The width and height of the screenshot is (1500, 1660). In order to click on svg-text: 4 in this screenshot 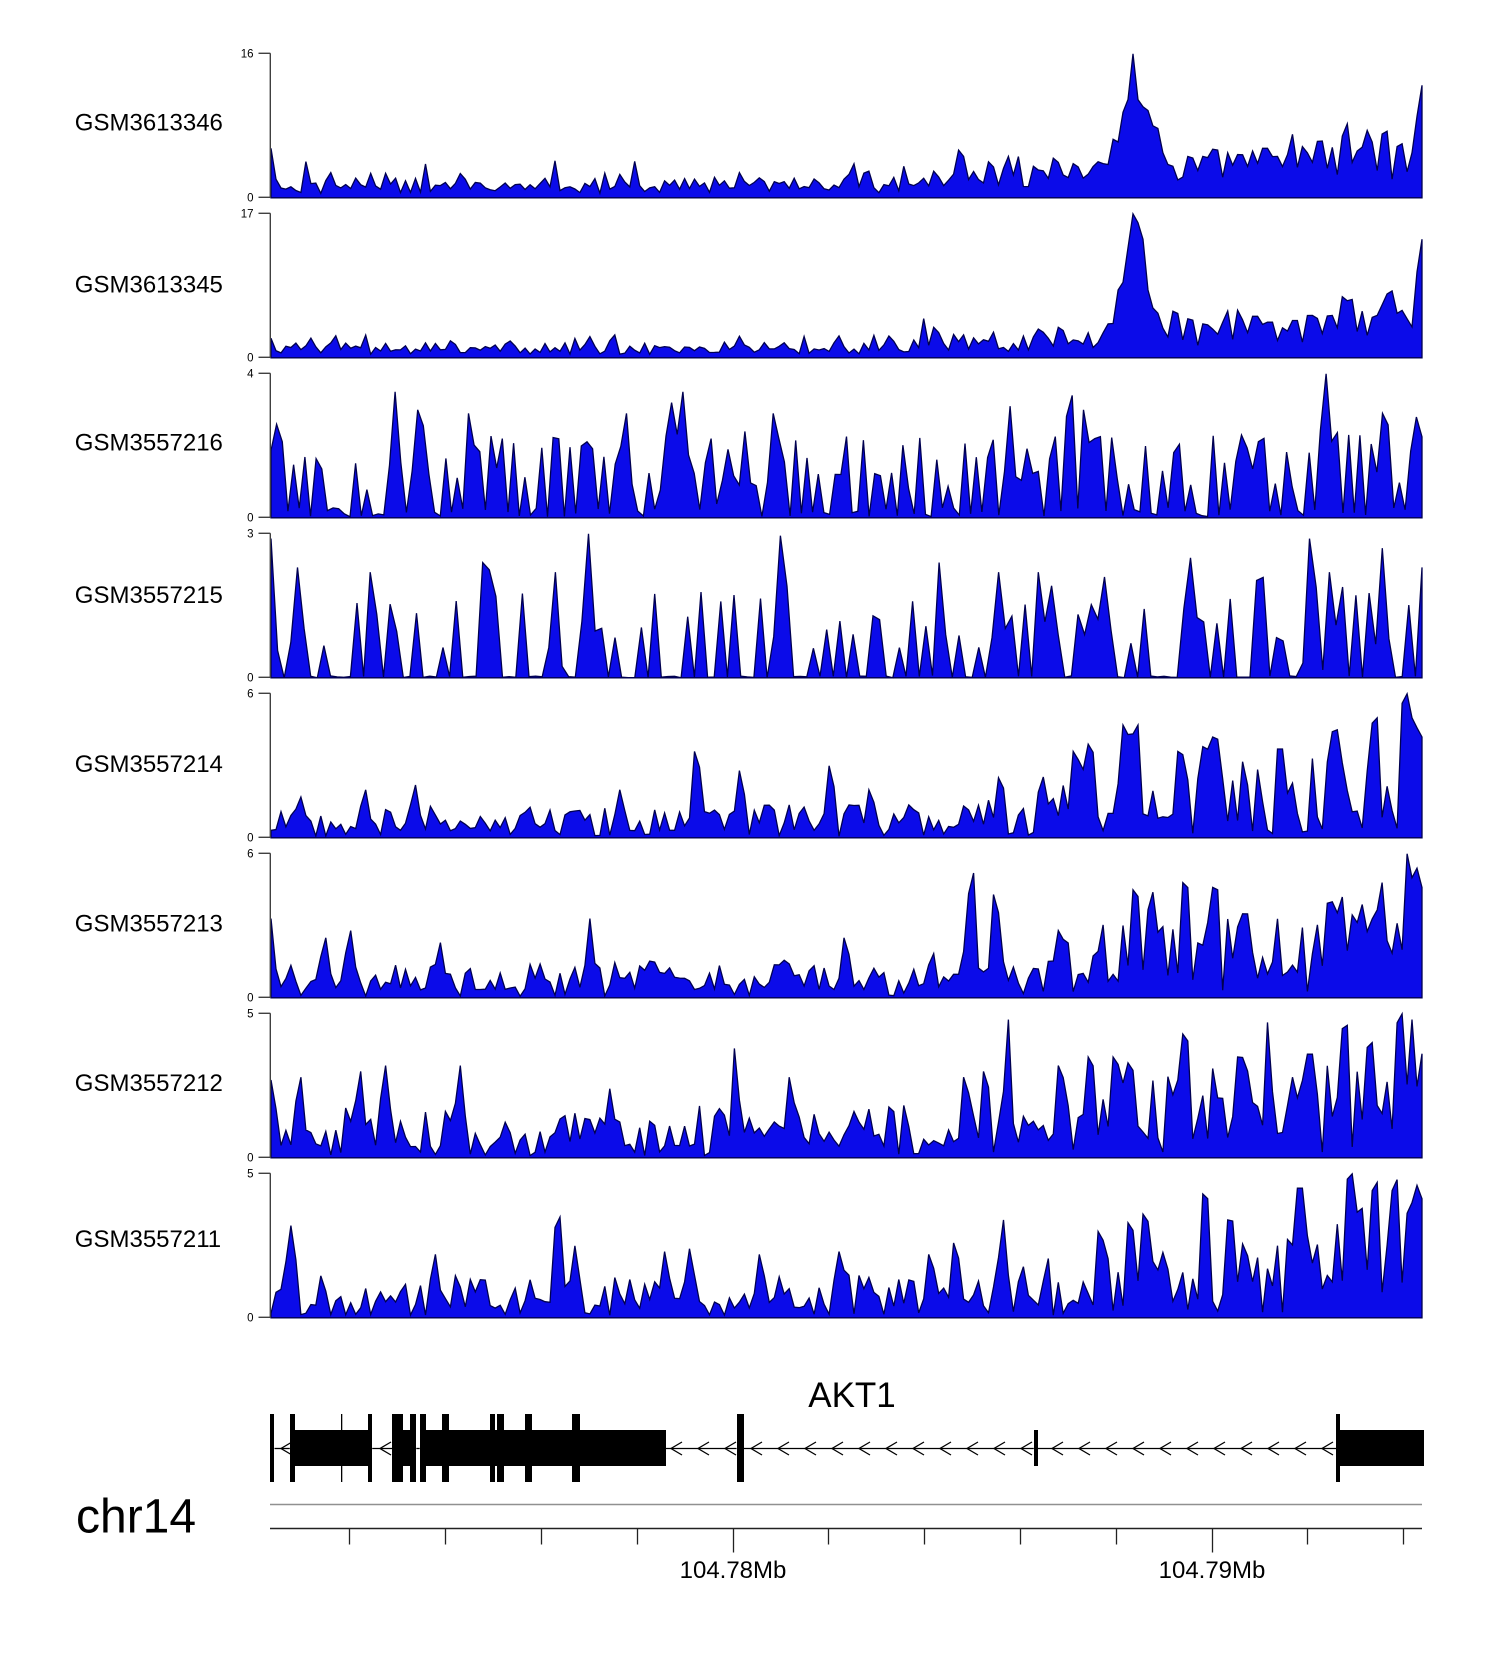, I will do `click(250, 374)`.